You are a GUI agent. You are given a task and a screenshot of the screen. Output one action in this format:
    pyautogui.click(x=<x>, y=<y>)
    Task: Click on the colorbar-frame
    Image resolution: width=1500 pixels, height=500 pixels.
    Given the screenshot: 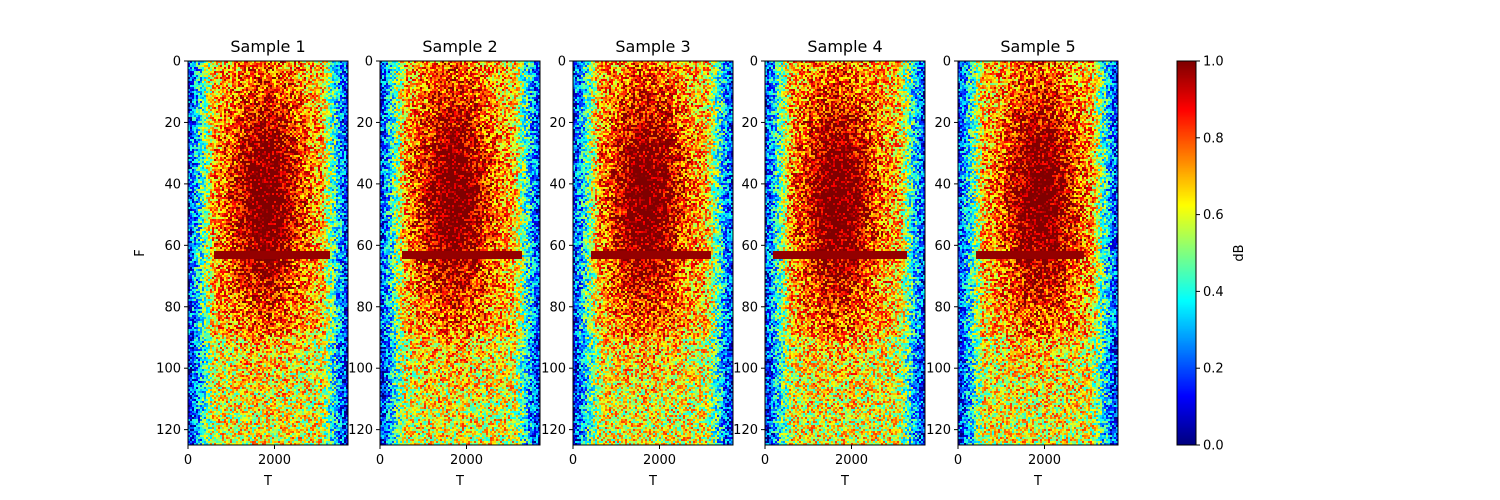 What is the action you would take?
    pyautogui.click(x=1186, y=253)
    